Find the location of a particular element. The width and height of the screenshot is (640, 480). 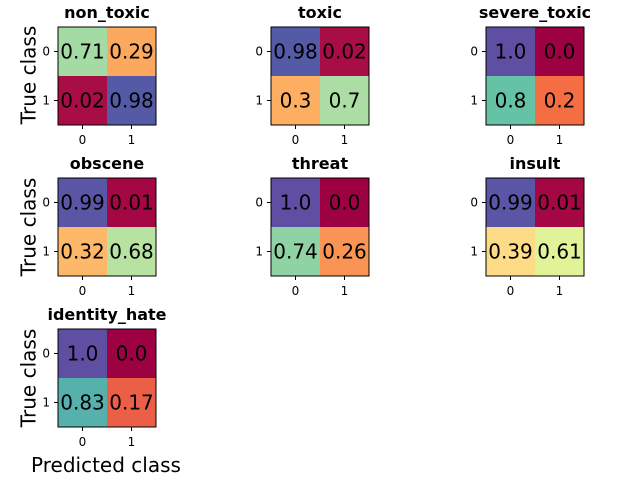

cell-value-label: 0.29 is located at coordinates (131, 52).